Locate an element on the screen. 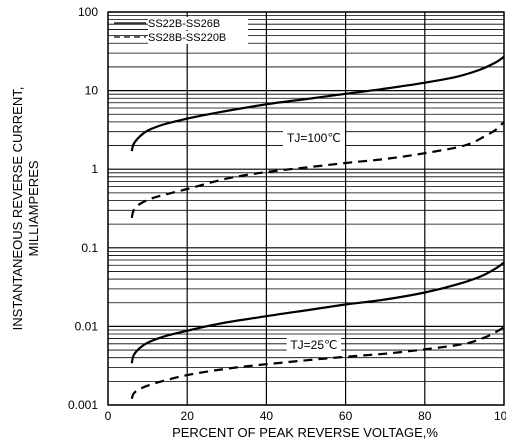  y-tick-label: 10 is located at coordinates (92, 91).